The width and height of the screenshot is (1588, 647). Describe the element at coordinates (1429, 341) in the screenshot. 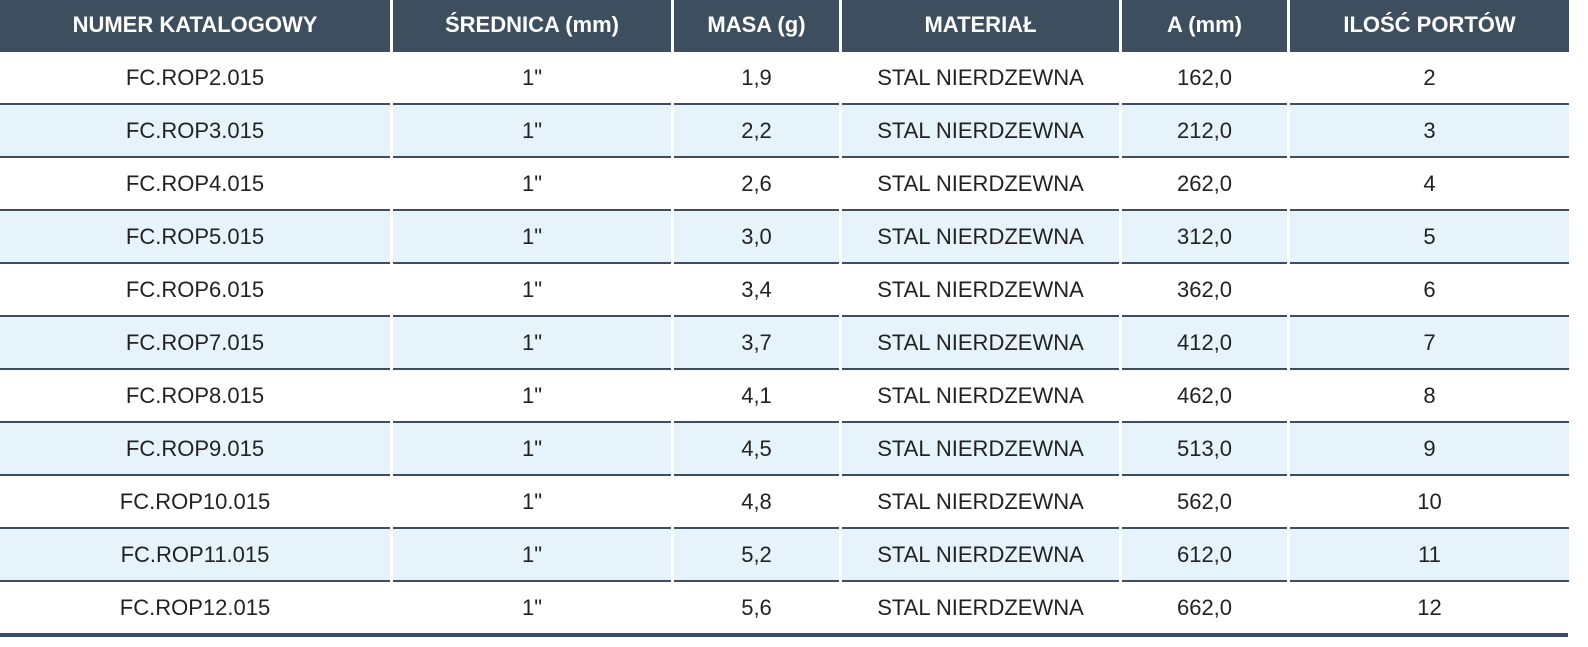

I see `table-cell: 7` at that location.